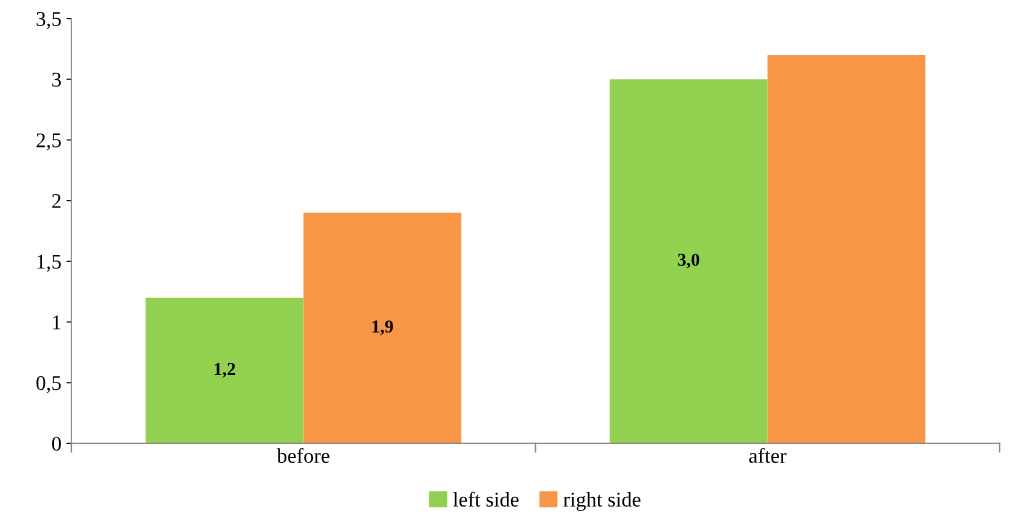 Image resolution: width=1020 pixels, height=531 pixels. Describe the element at coordinates (48, 21) in the screenshot. I see `y-tick-label: 3,5` at that location.